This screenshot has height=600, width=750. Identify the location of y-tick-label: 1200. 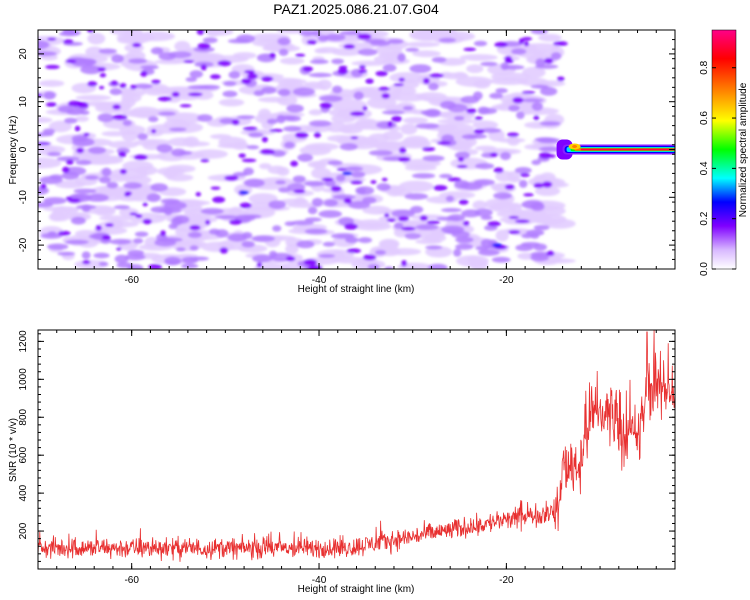
(23, 341).